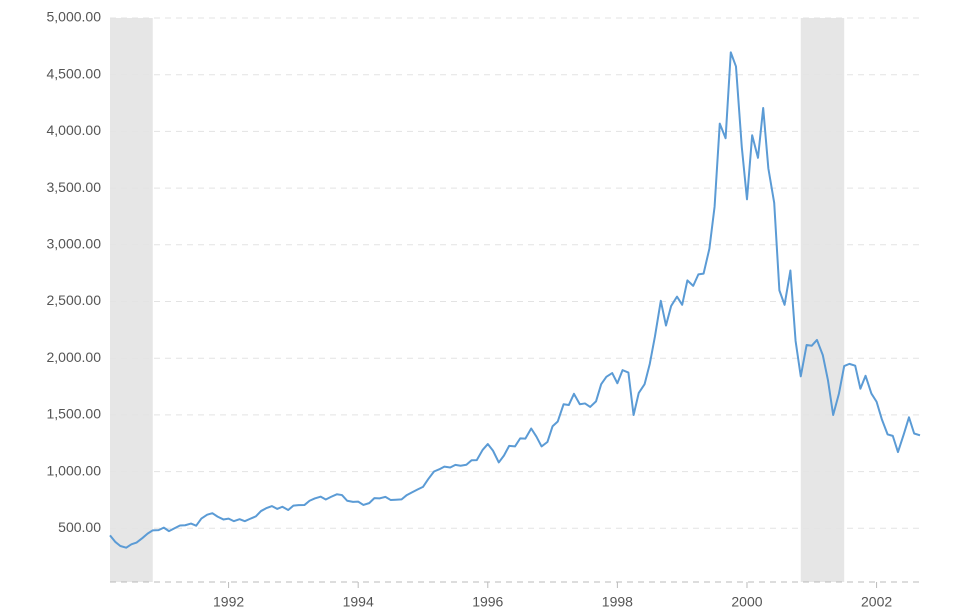 Image resolution: width=975 pixels, height=615 pixels. I want to click on y-tick-label: 3,000.00, so click(74, 244).